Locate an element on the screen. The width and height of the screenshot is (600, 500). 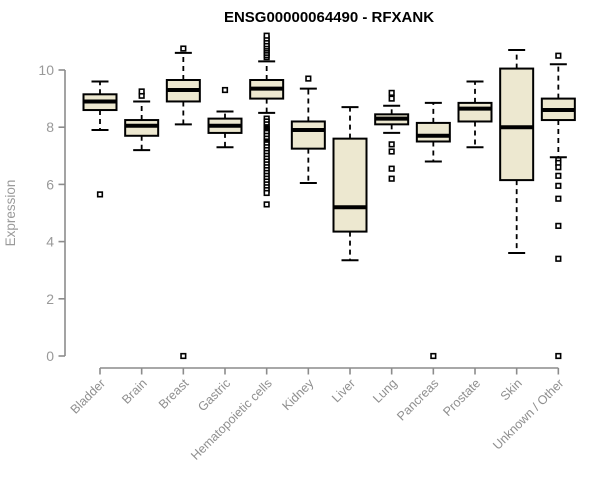
y-tick-label: 2 is located at coordinates (50, 299).